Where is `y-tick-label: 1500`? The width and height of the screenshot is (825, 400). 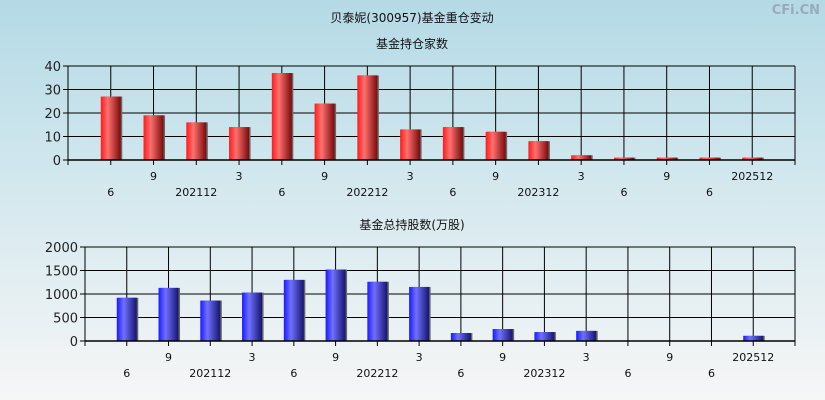
y-tick-label: 1500 is located at coordinates (61, 272).